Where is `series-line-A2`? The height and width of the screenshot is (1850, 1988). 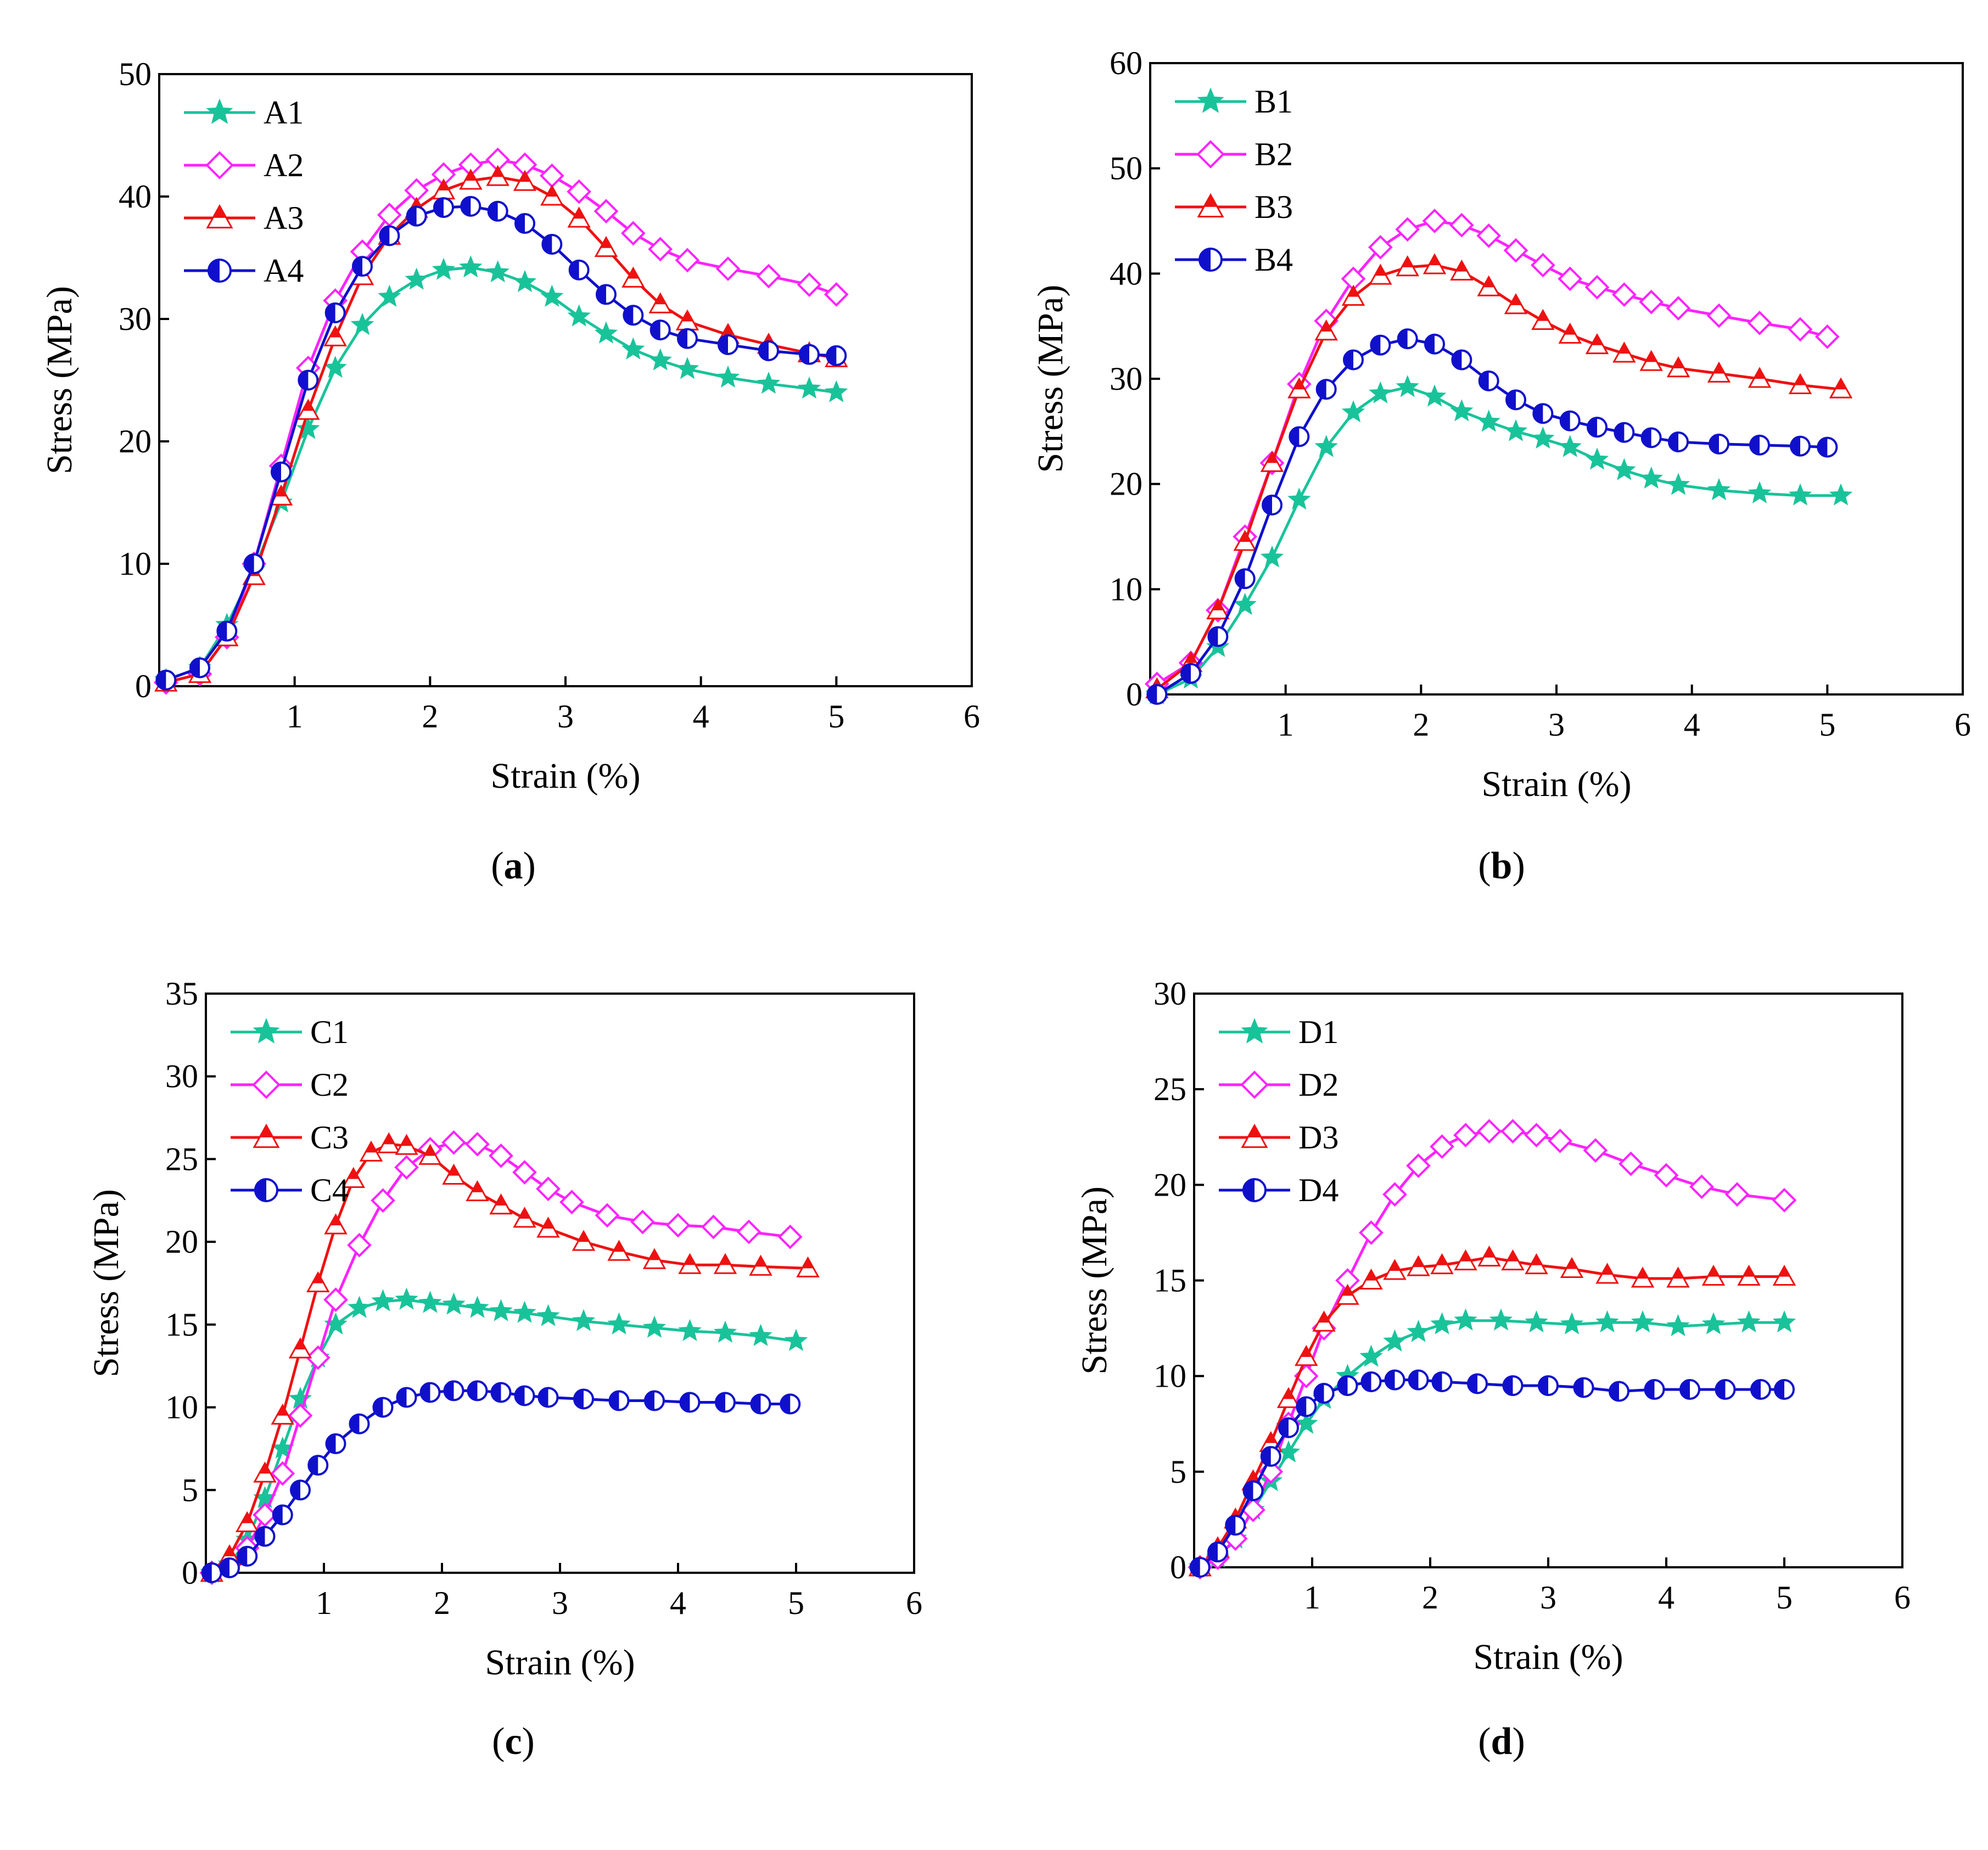
series-line-A2 is located at coordinates (501, 421).